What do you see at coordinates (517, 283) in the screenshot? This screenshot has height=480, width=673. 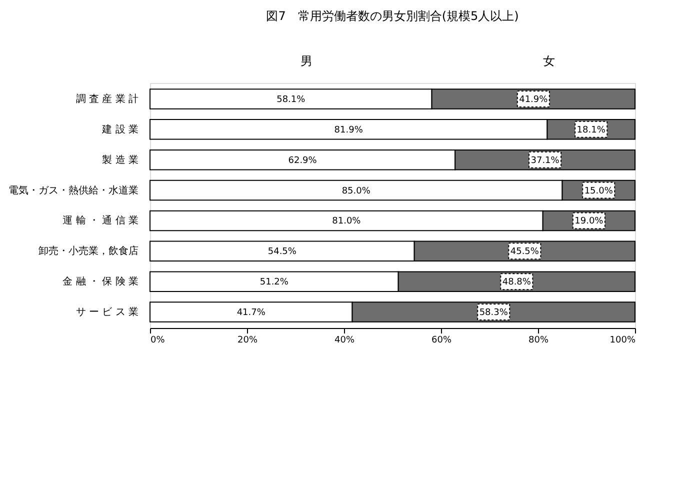 I see `data-label: 48.8%` at bounding box center [517, 283].